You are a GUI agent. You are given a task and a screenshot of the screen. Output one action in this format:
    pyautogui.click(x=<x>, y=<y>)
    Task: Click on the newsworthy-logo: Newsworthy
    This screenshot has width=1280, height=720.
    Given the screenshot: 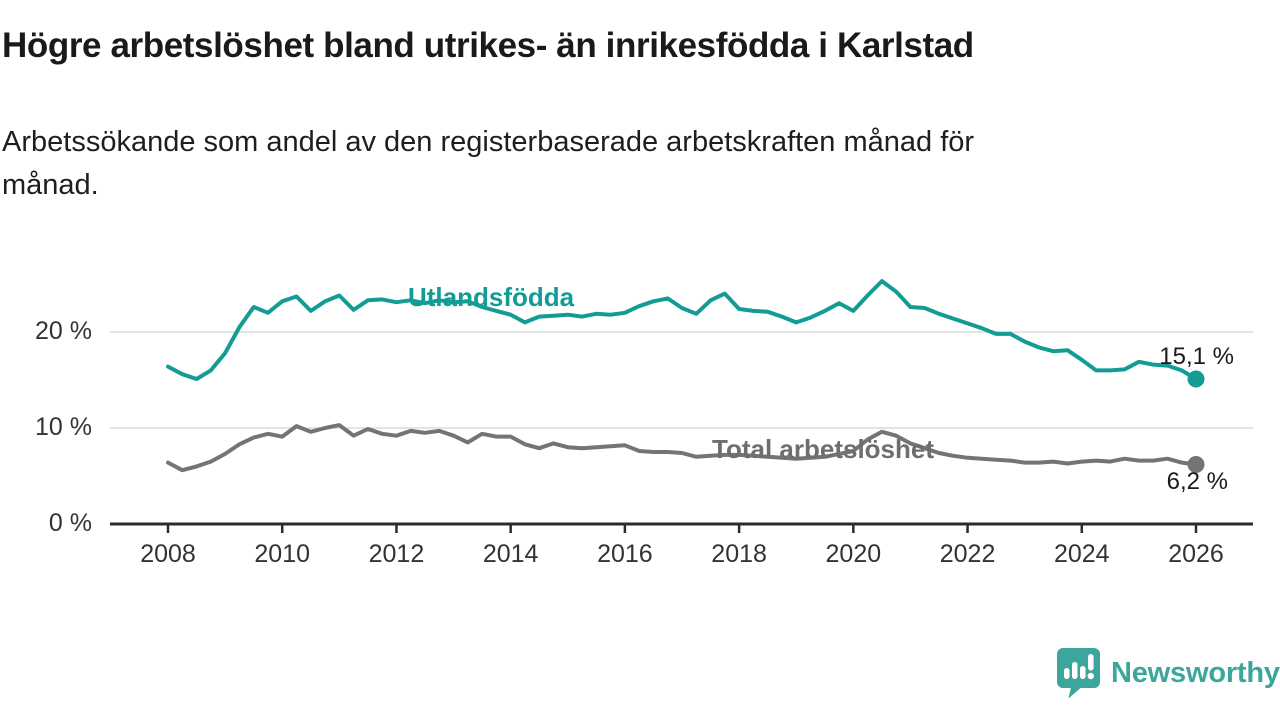 What is the action you would take?
    pyautogui.click(x=1168, y=673)
    